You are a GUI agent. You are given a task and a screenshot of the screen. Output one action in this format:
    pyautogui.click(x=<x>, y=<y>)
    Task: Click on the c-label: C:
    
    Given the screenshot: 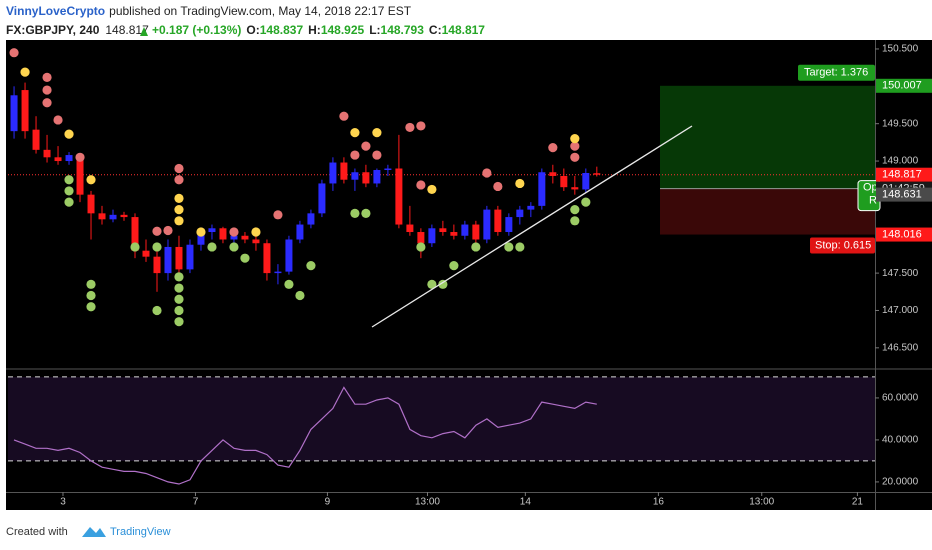 What is the action you would take?
    pyautogui.click(x=435, y=30)
    